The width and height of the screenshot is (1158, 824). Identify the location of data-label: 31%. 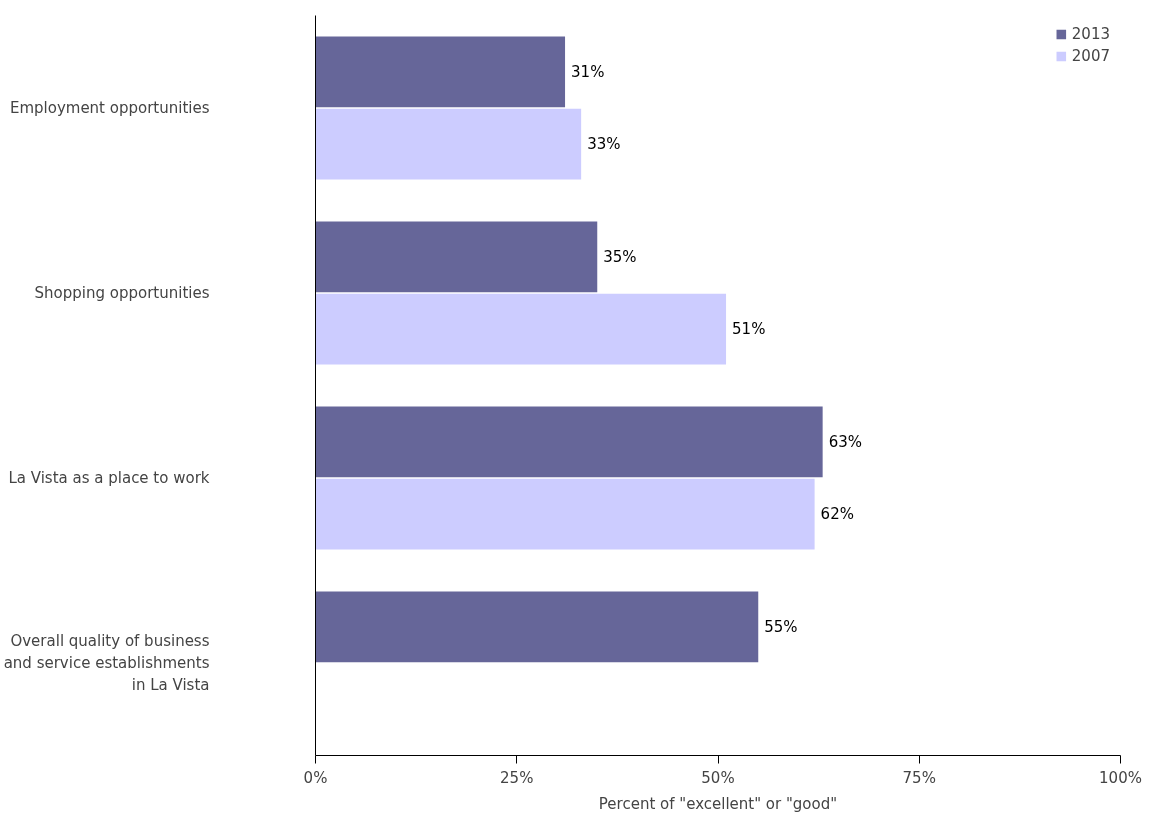
(588, 71).